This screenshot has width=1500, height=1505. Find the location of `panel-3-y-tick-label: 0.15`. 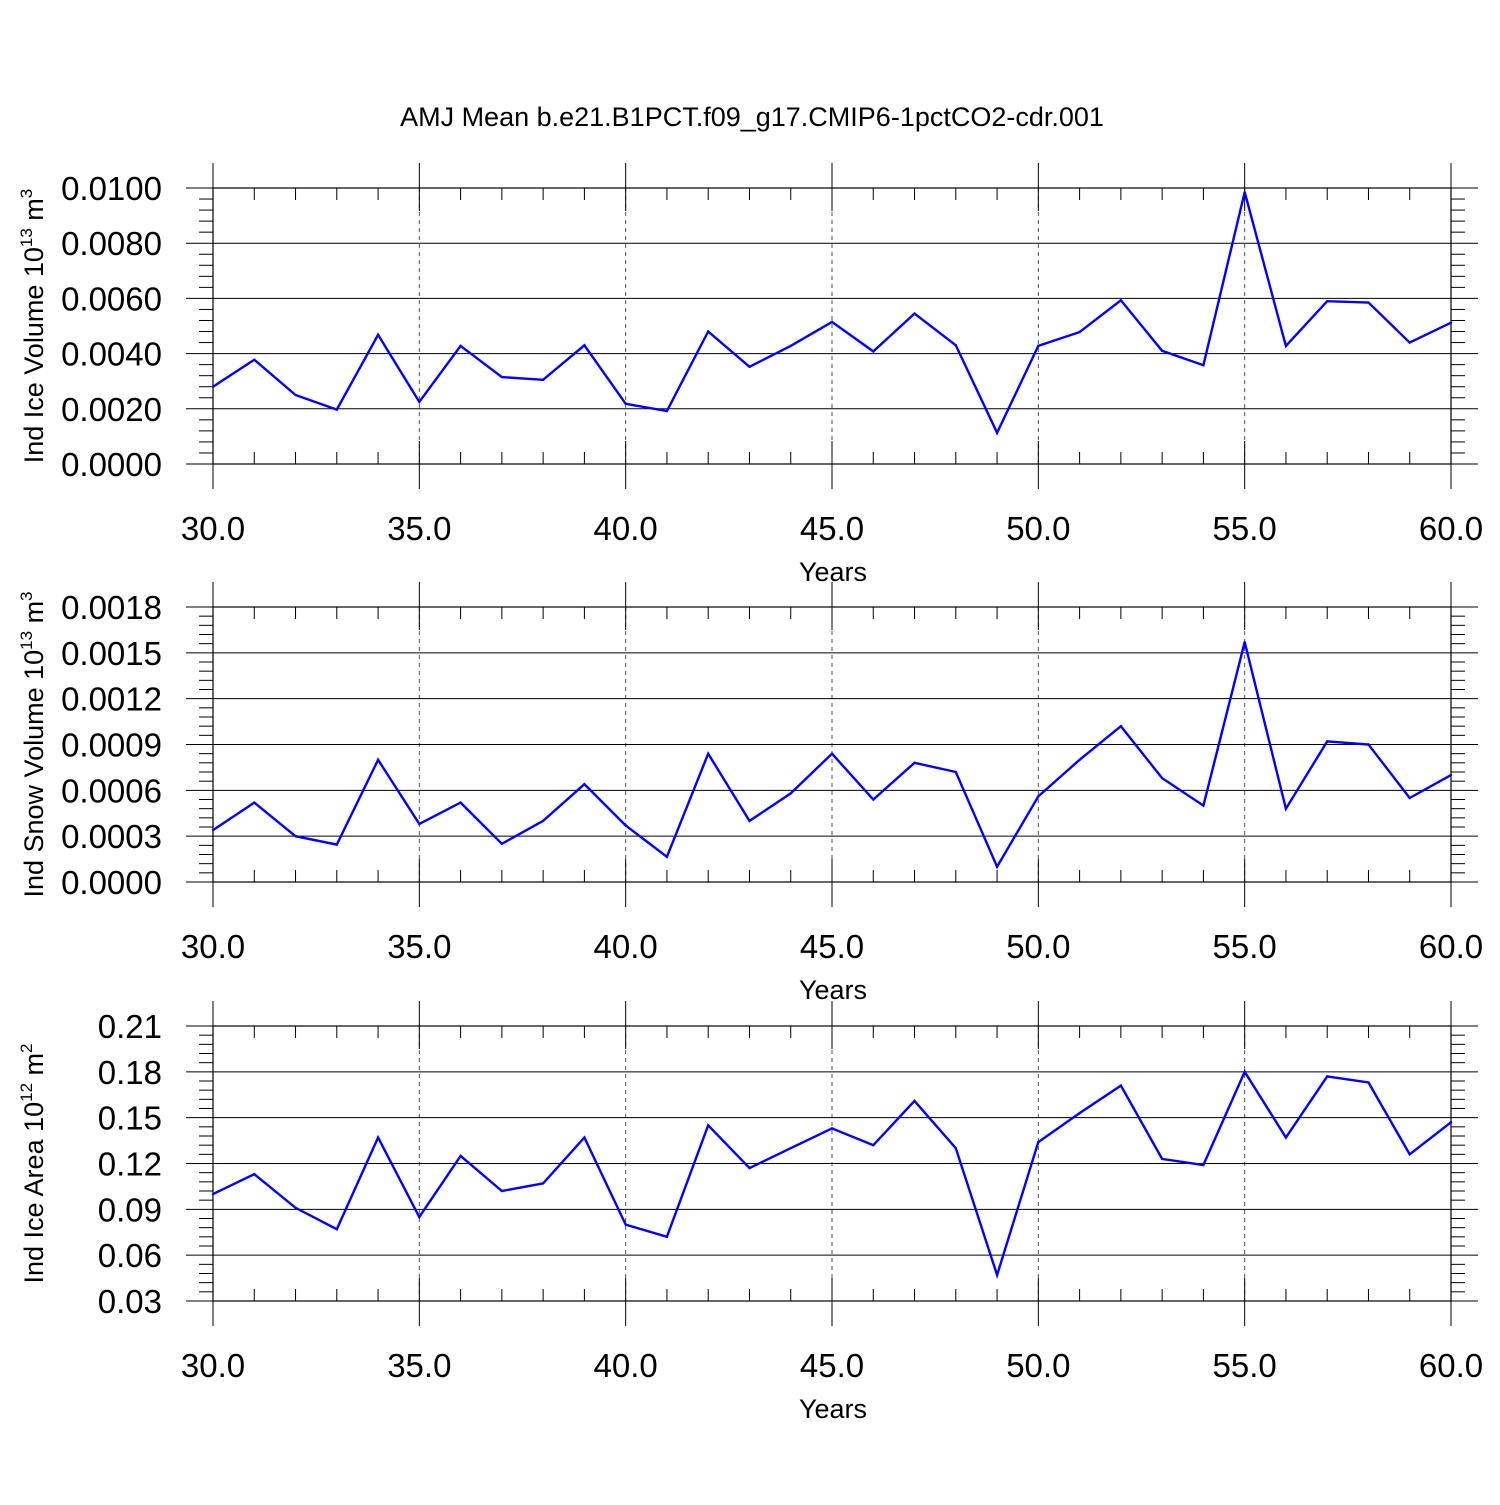

panel-3-y-tick-label: 0.15 is located at coordinates (130, 1118).